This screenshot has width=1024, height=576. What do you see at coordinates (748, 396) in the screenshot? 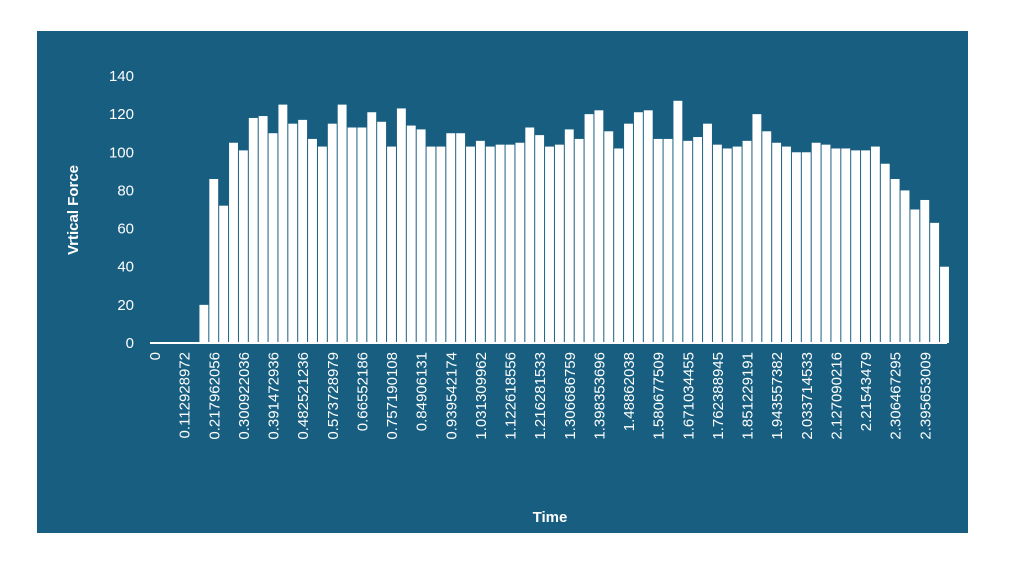
I see `x-tick-label: 1.851229191` at bounding box center [748, 396].